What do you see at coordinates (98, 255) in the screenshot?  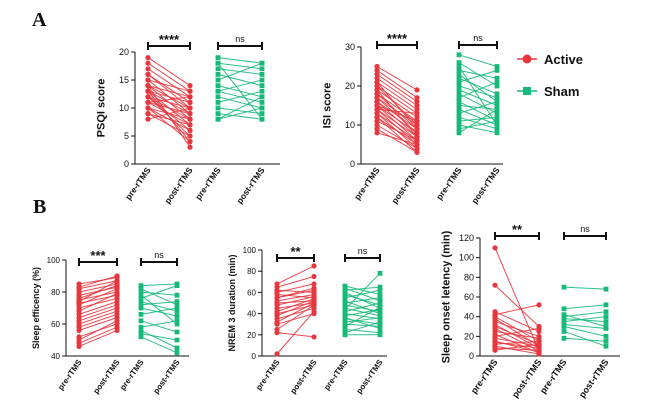 I see `significance-label: ***` at bounding box center [98, 255].